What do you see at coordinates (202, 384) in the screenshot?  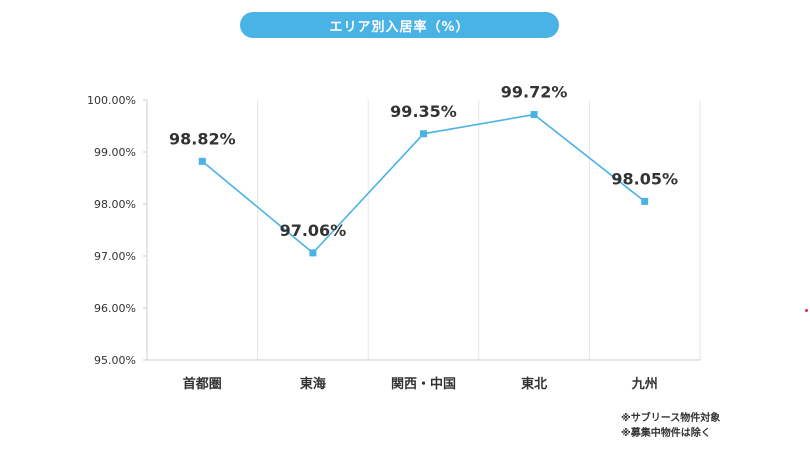 I see `x-tick-label: 首都圏` at bounding box center [202, 384].